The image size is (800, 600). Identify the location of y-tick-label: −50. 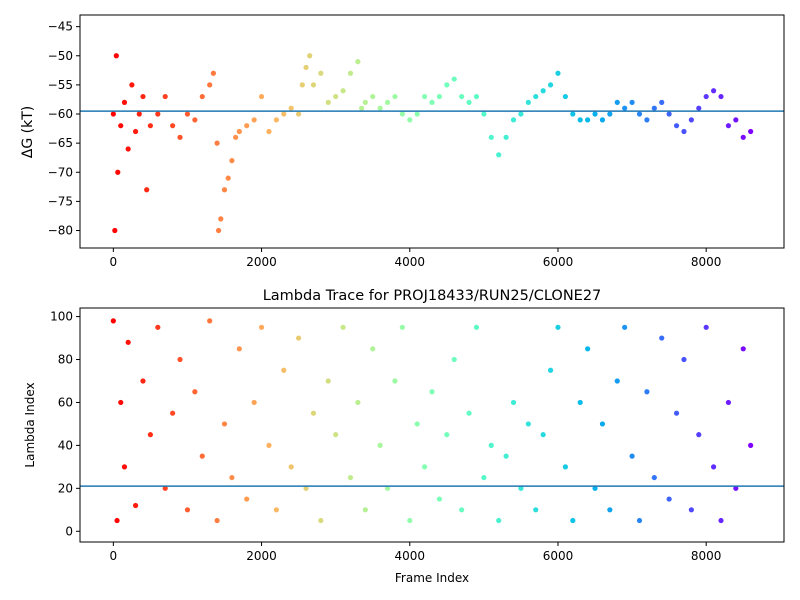
(60, 56).